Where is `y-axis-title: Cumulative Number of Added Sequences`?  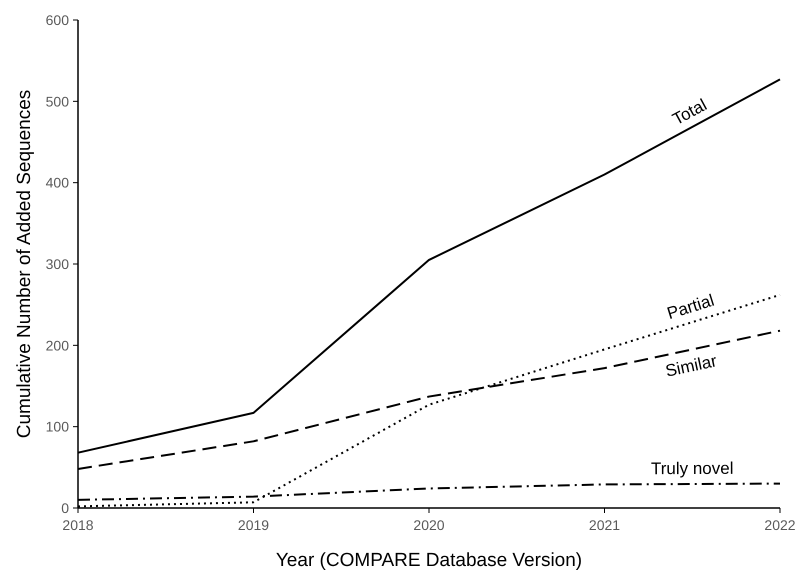 y-axis-title: Cumulative Number of Added Sequences is located at coordinates (24, 264).